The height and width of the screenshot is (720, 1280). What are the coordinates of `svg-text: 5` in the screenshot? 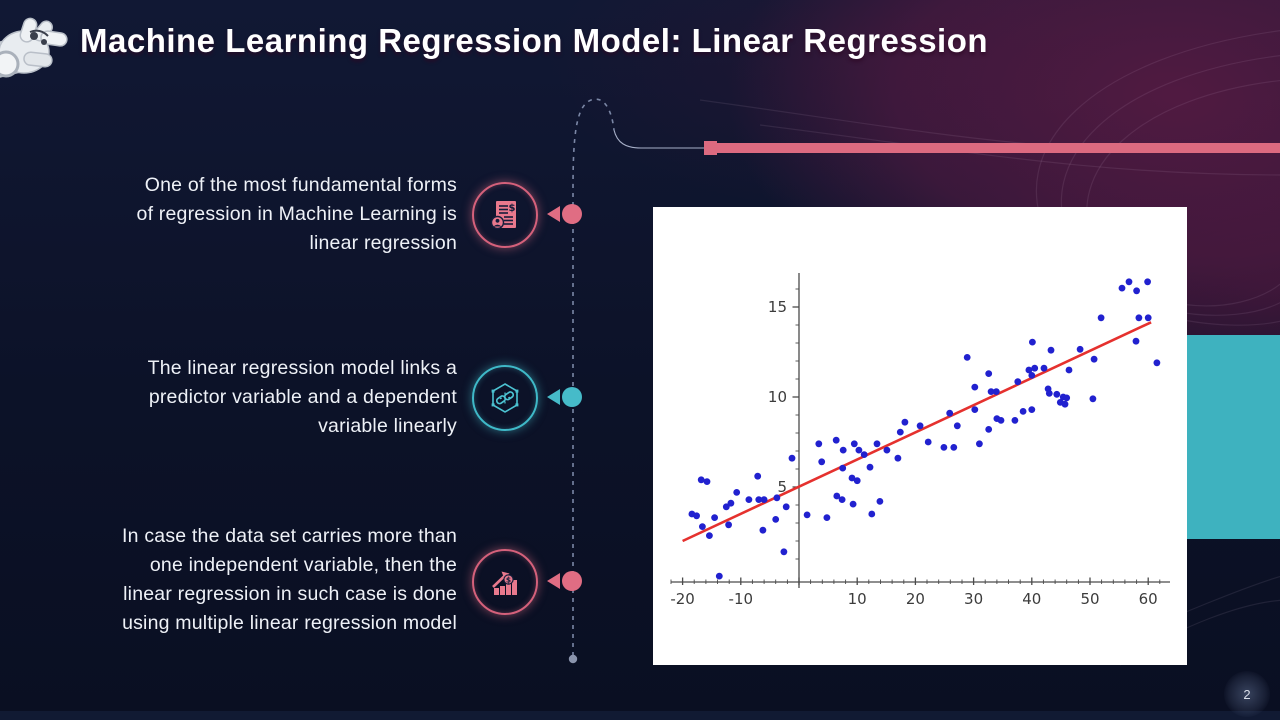 It's located at (782, 487).